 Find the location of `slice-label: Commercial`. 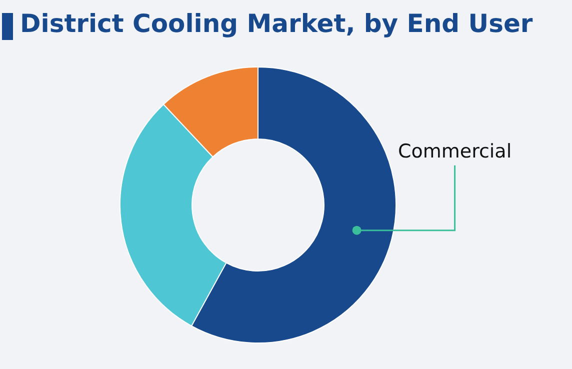

slice-label: Commercial is located at coordinates (455, 151).